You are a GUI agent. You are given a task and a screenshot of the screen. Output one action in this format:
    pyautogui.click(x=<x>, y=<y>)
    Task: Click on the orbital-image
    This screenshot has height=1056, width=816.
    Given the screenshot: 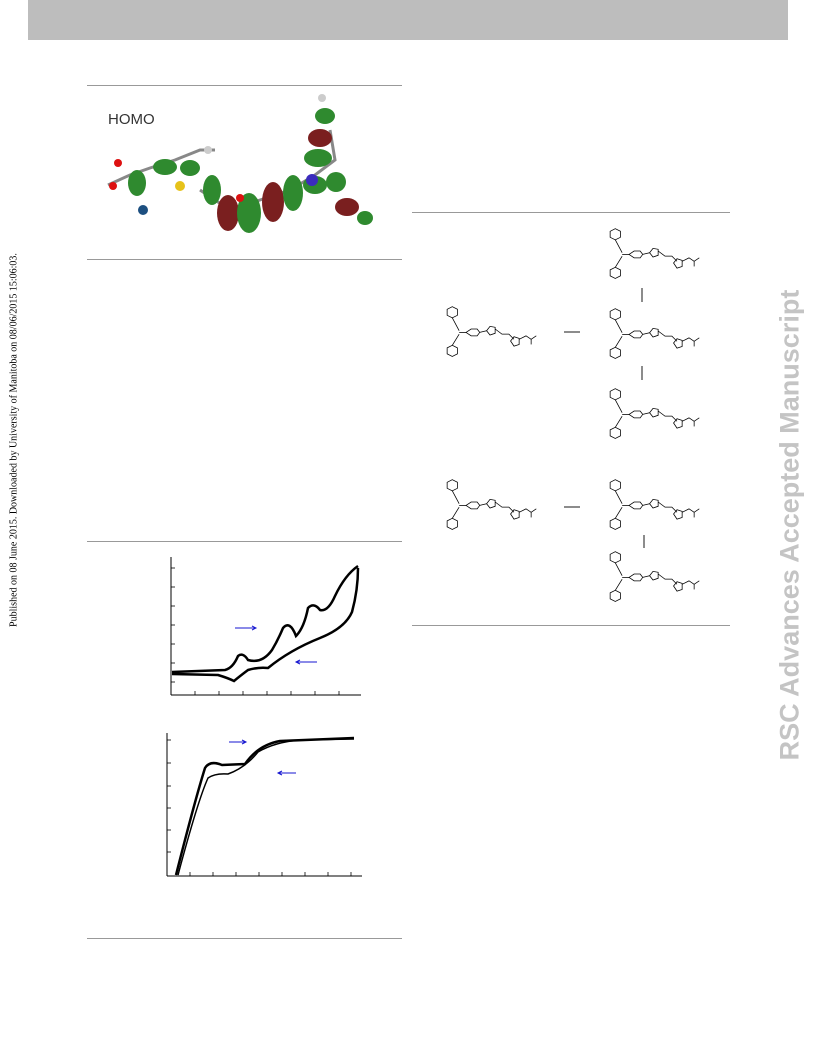 What is the action you would take?
    pyautogui.click(x=240, y=163)
    